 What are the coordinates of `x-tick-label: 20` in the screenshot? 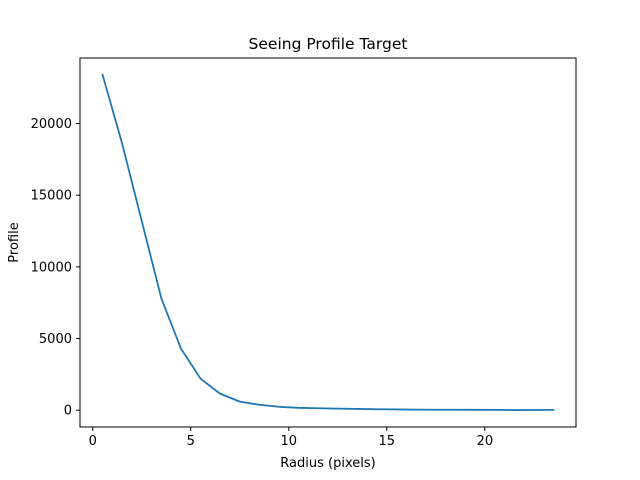 It's located at (485, 441).